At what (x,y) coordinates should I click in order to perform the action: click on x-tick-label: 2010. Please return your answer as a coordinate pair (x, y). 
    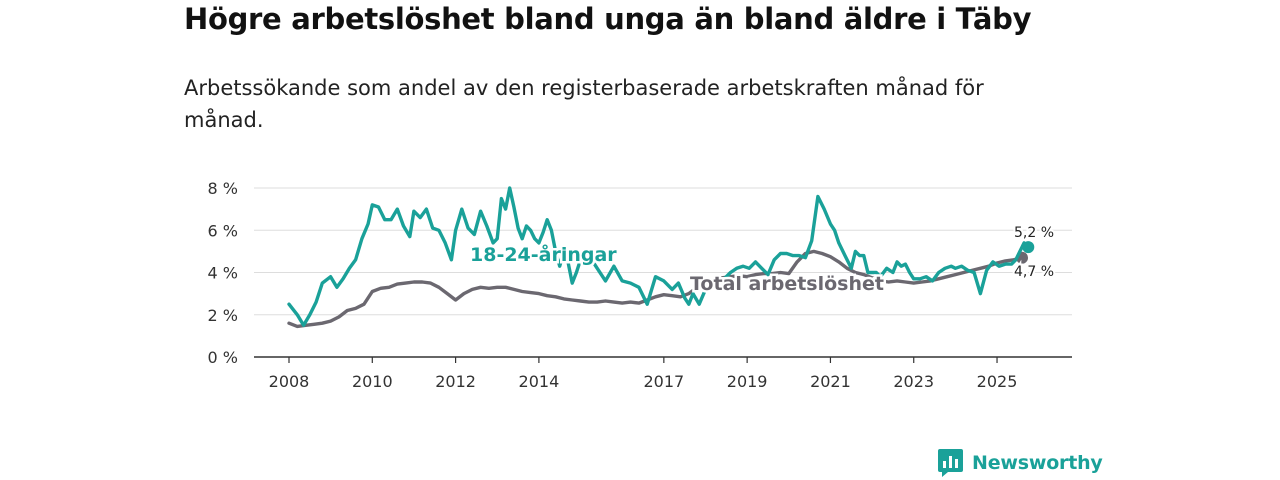
    Looking at the image, I should click on (372, 381).